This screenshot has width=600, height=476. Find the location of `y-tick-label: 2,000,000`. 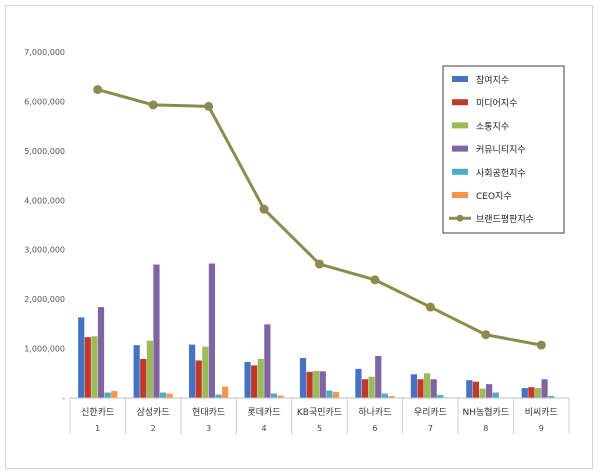

y-tick-label: 2,000,000 is located at coordinates (44, 299).